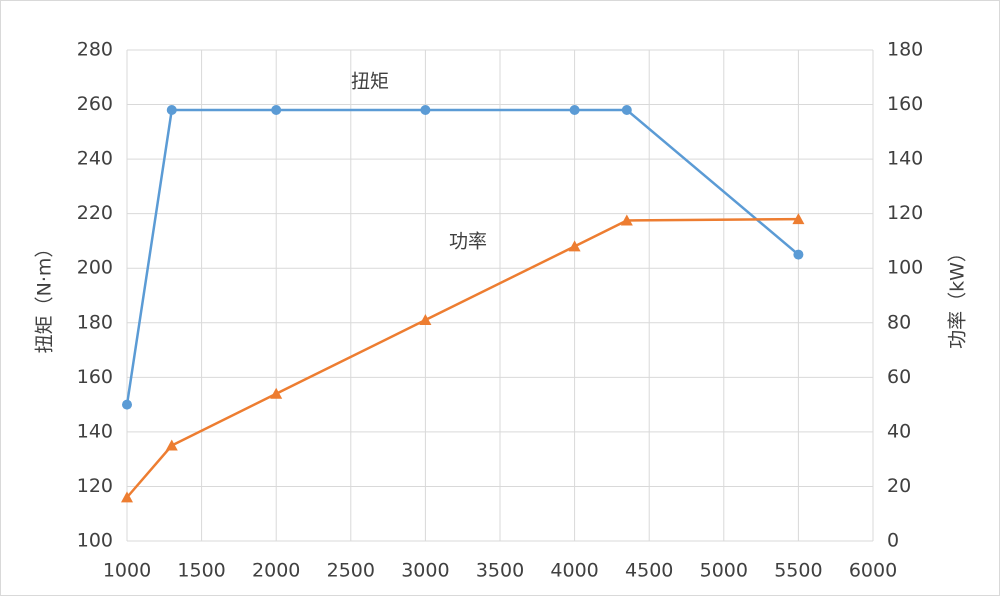 The height and width of the screenshot is (596, 1000). I want to click on y-tick-label: 220, so click(95, 213).